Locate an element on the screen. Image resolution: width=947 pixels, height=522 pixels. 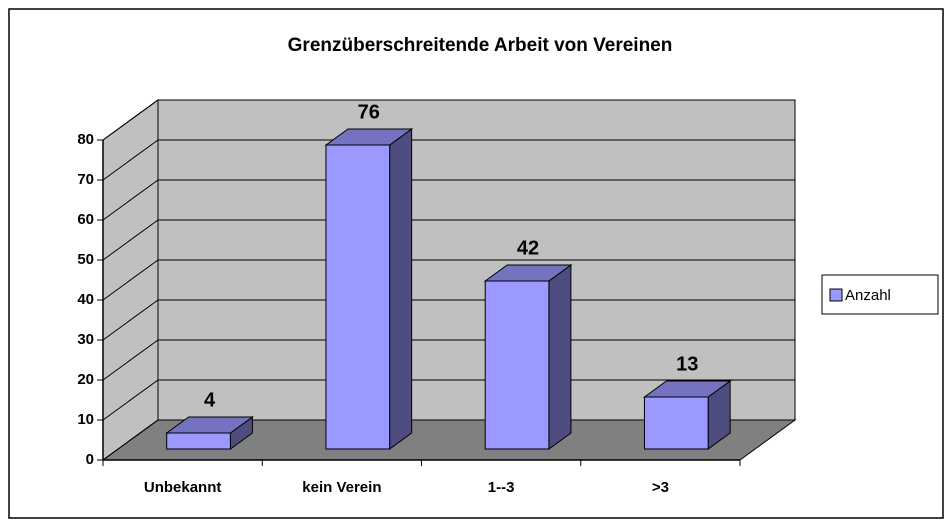
y-tick-label: 60 is located at coordinates (85, 219).